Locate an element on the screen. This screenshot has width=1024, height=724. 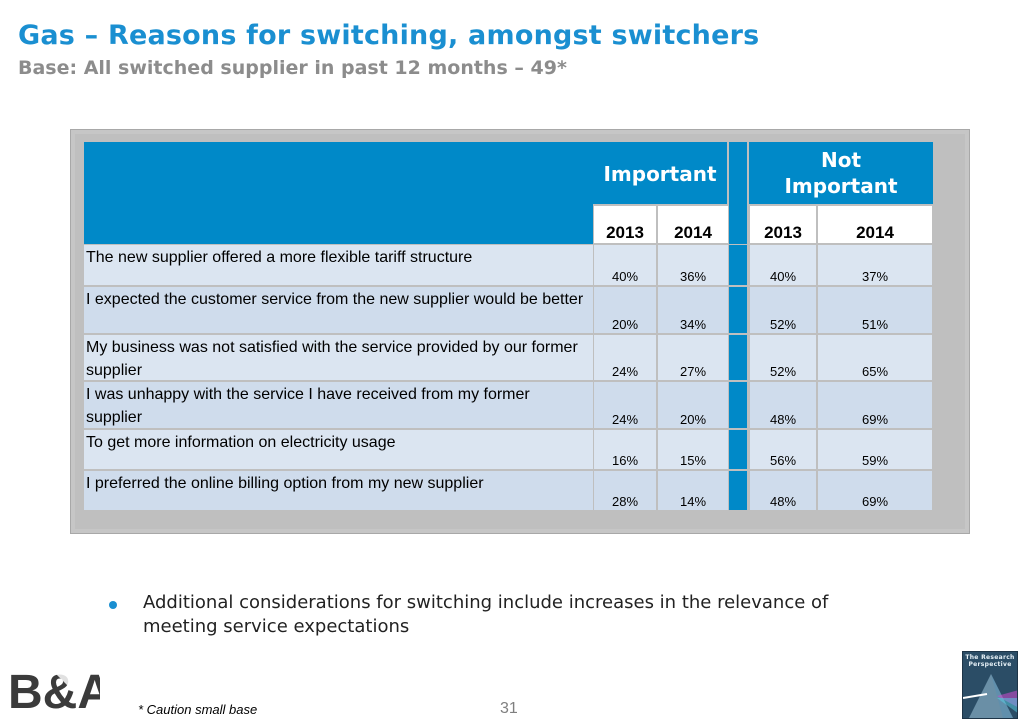
important-header-label: Important is located at coordinates (660, 174).